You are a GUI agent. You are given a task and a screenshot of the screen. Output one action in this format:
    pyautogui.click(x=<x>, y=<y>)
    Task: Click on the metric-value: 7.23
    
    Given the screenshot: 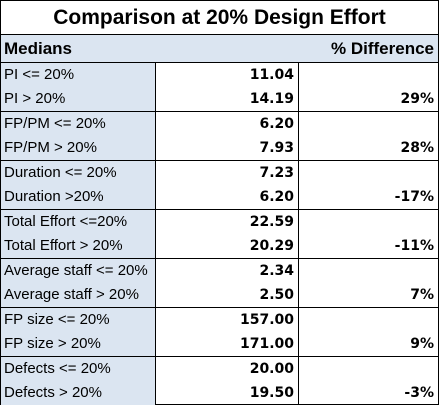 What is the action you would take?
    pyautogui.click(x=276, y=173)
    